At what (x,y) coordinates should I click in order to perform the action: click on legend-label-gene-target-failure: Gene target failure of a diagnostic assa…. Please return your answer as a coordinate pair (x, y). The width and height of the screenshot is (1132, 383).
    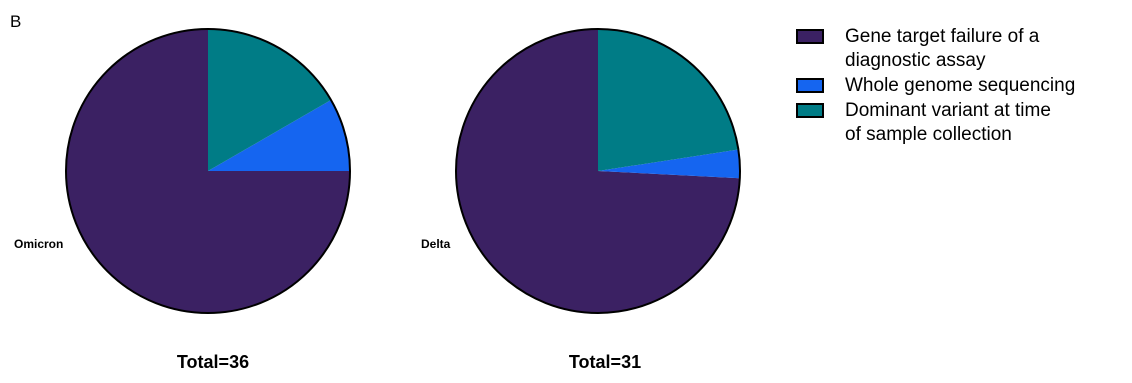
    Looking at the image, I should click on (942, 48).